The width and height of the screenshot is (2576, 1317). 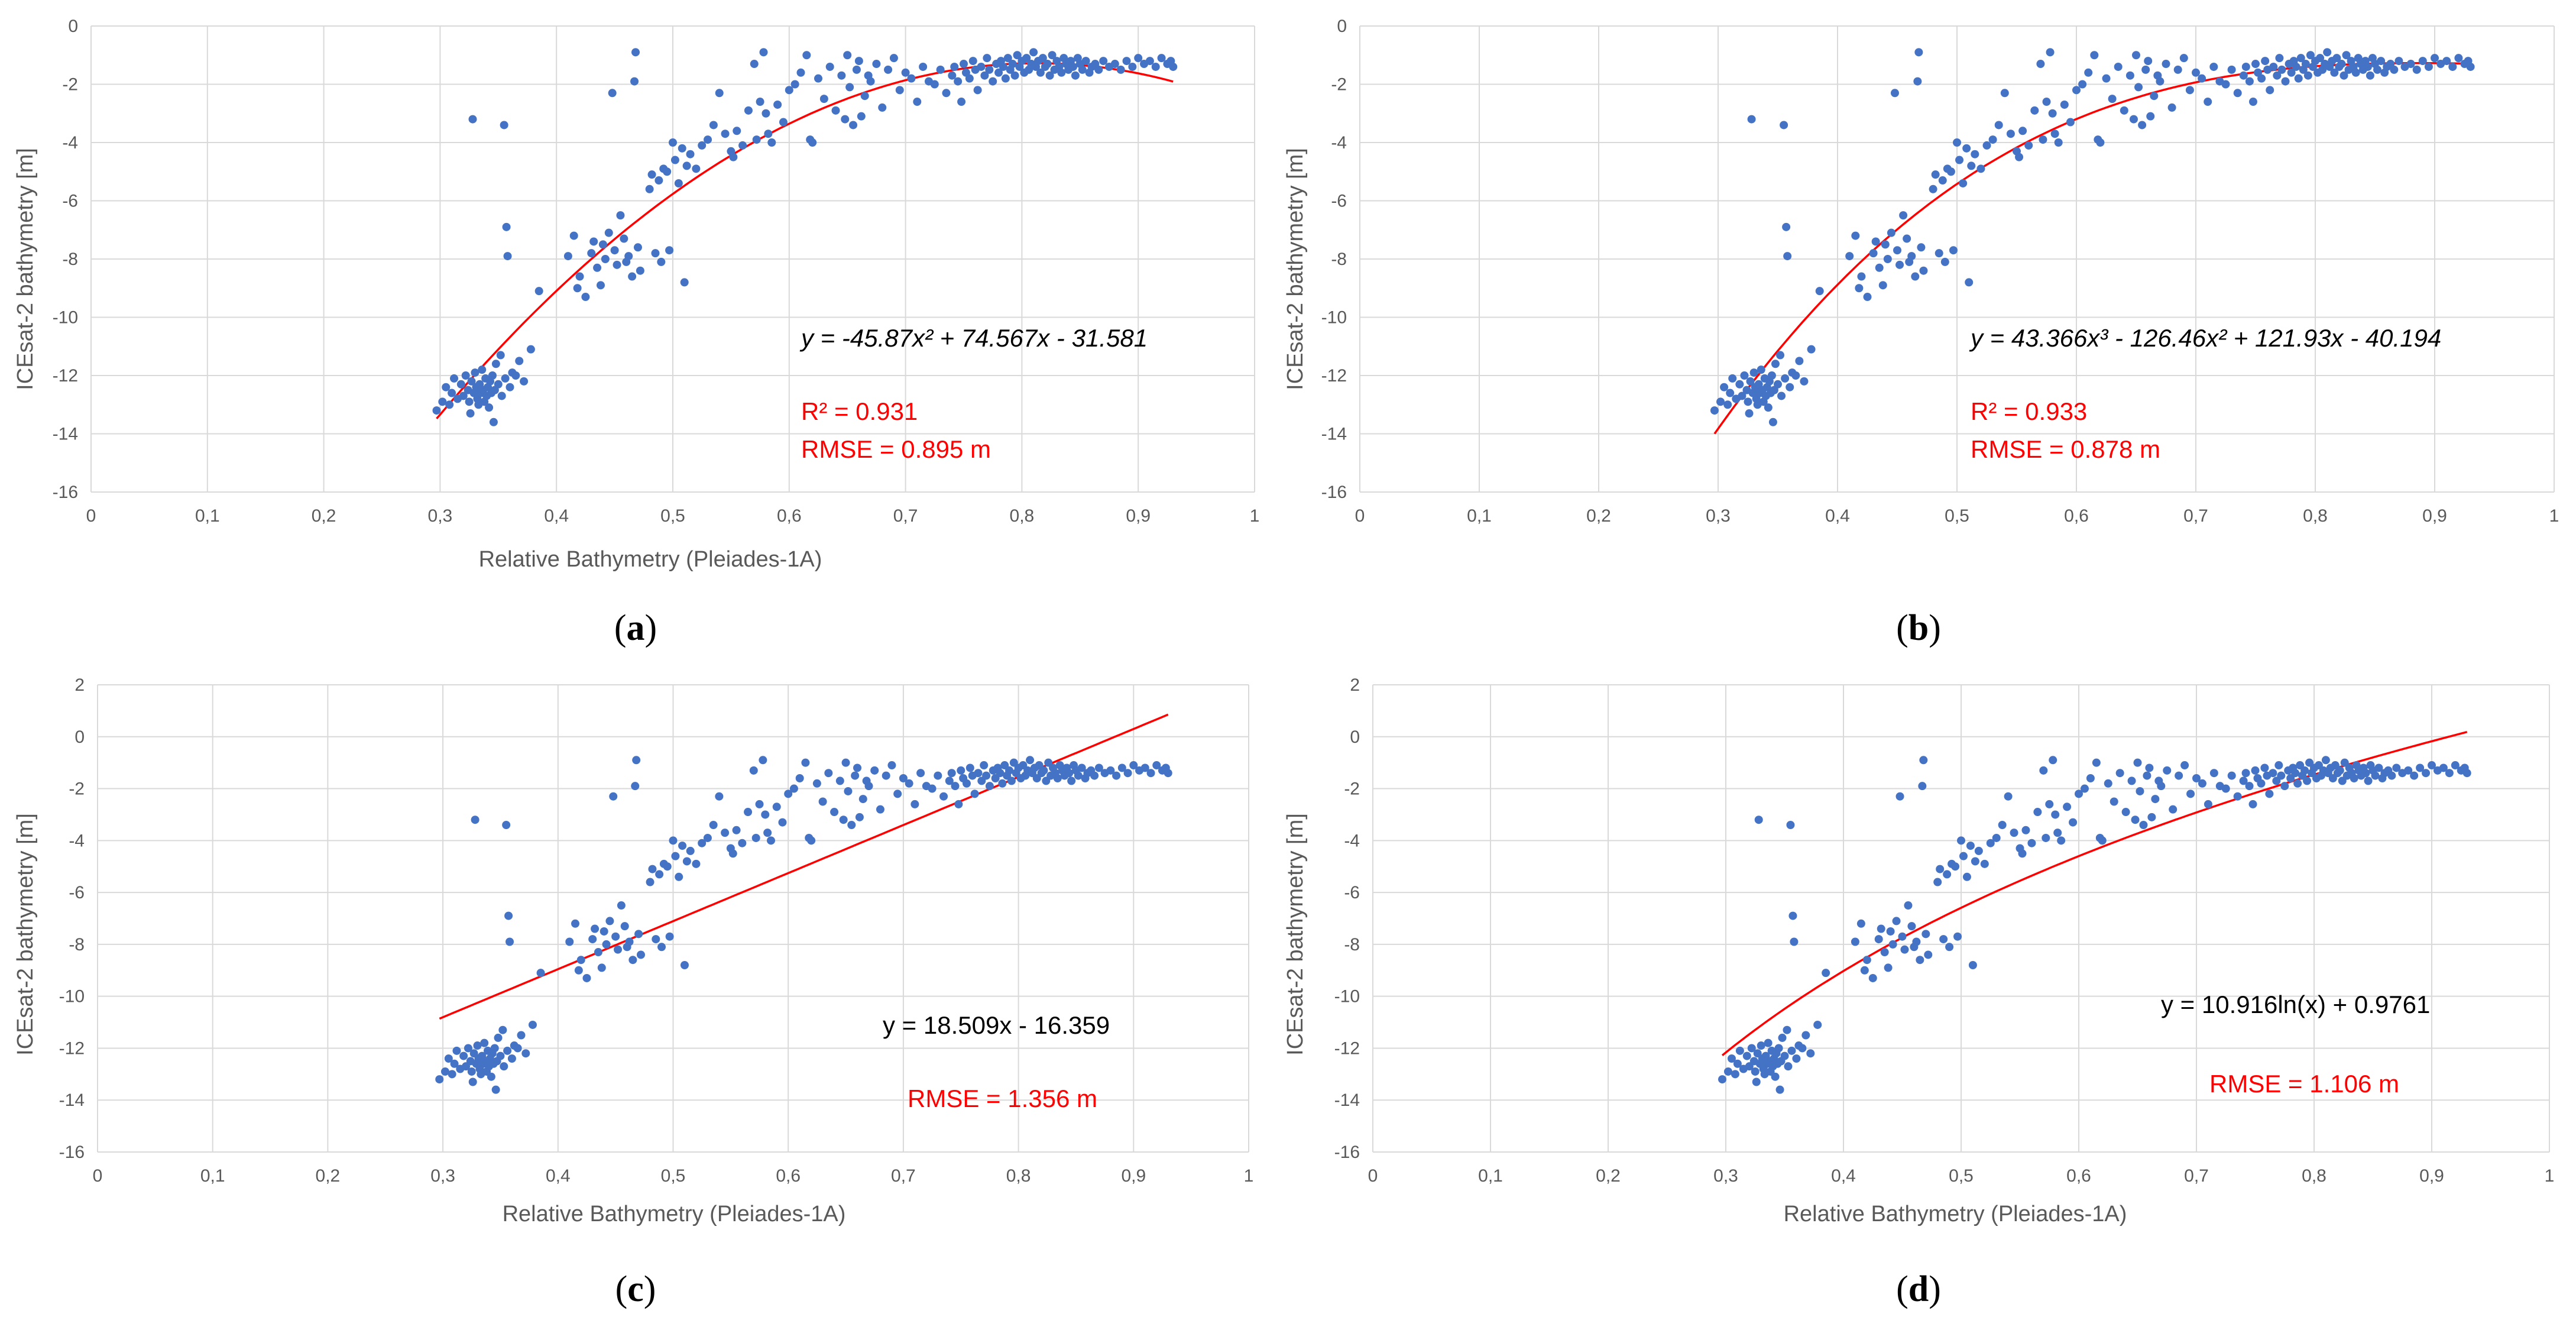 I want to click on x-axis-label: Relative Bathymetry (Pleiades-1A), so click(x=650, y=559).